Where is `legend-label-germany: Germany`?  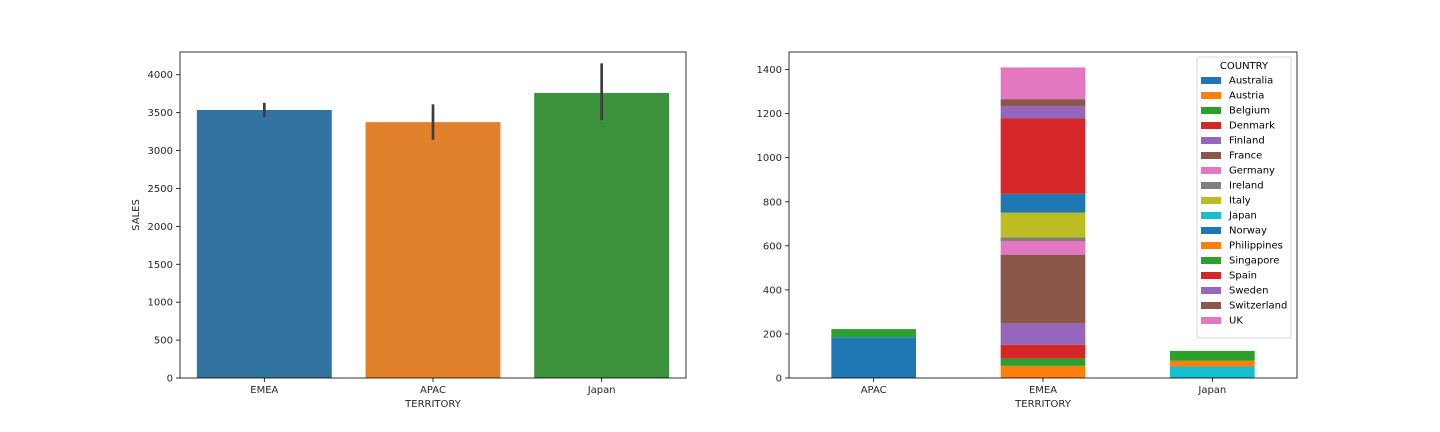
legend-label-germany: Germany is located at coordinates (1252, 171).